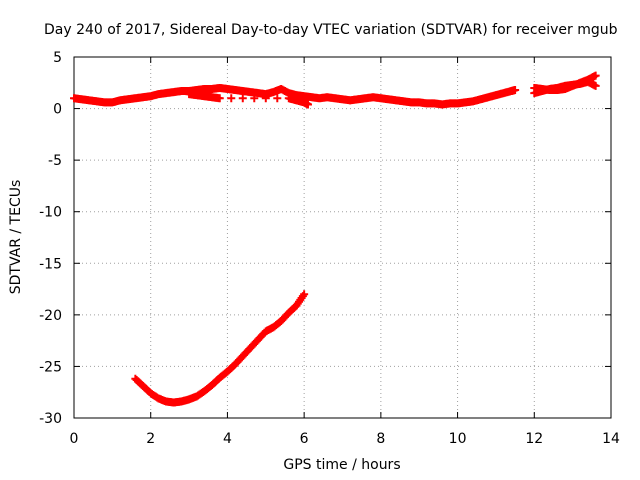 This screenshot has width=640, height=480. What do you see at coordinates (150, 439) in the screenshot?
I see `x-tick-label: 2` at bounding box center [150, 439].